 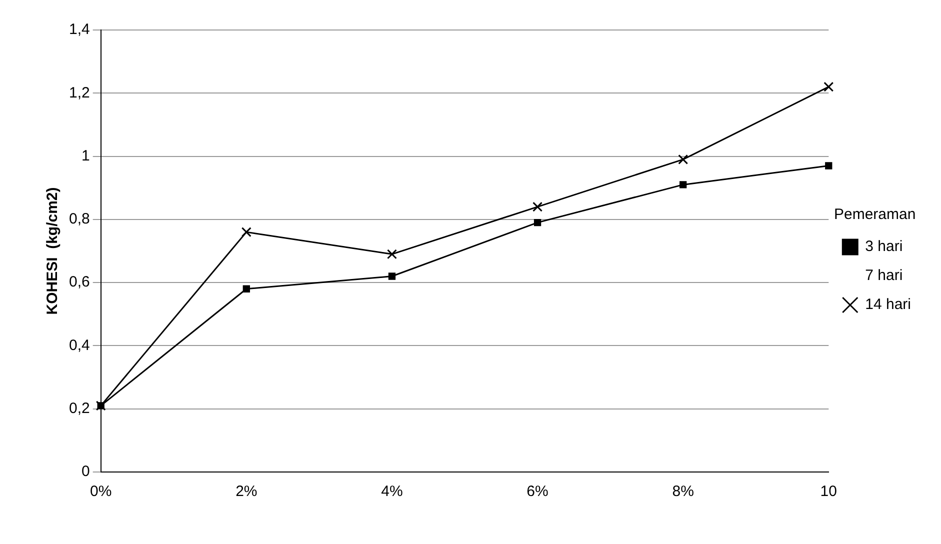 I want to click on x-tick-label: 10, so click(x=828, y=491).